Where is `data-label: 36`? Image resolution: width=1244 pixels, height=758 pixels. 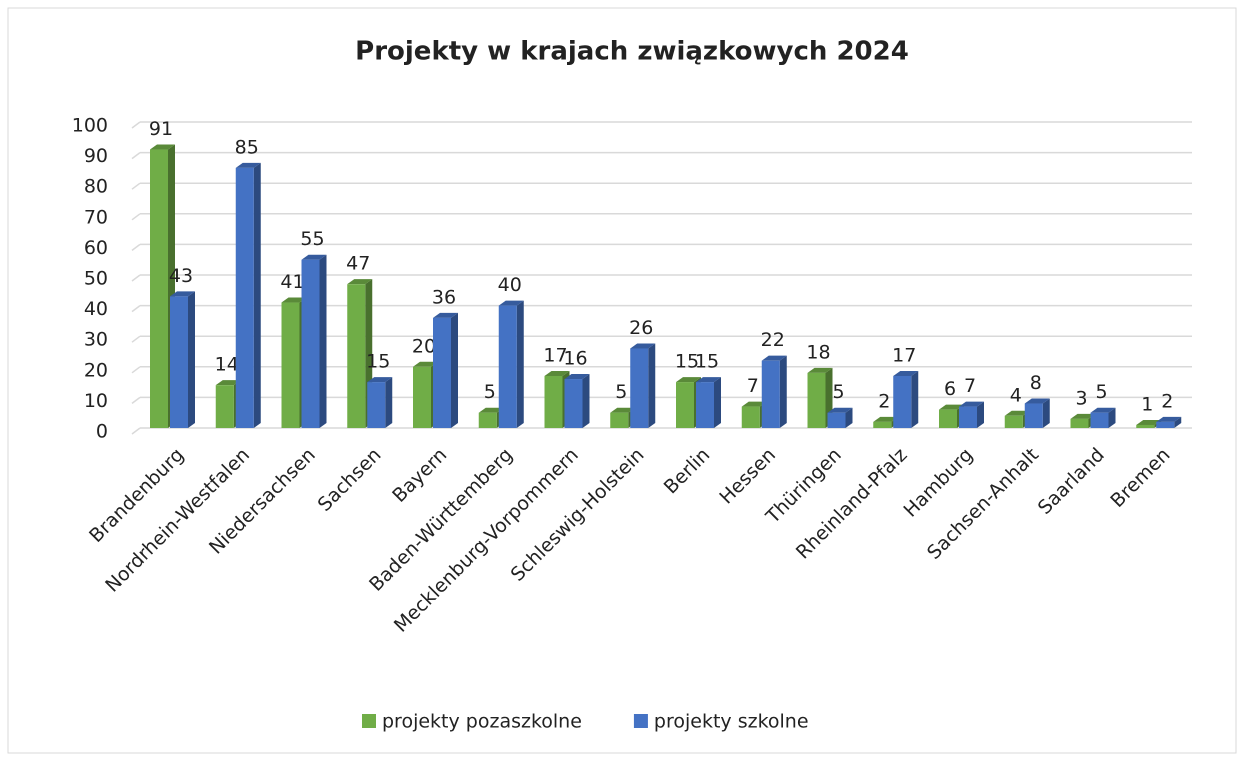
data-label: 36 is located at coordinates (444, 297).